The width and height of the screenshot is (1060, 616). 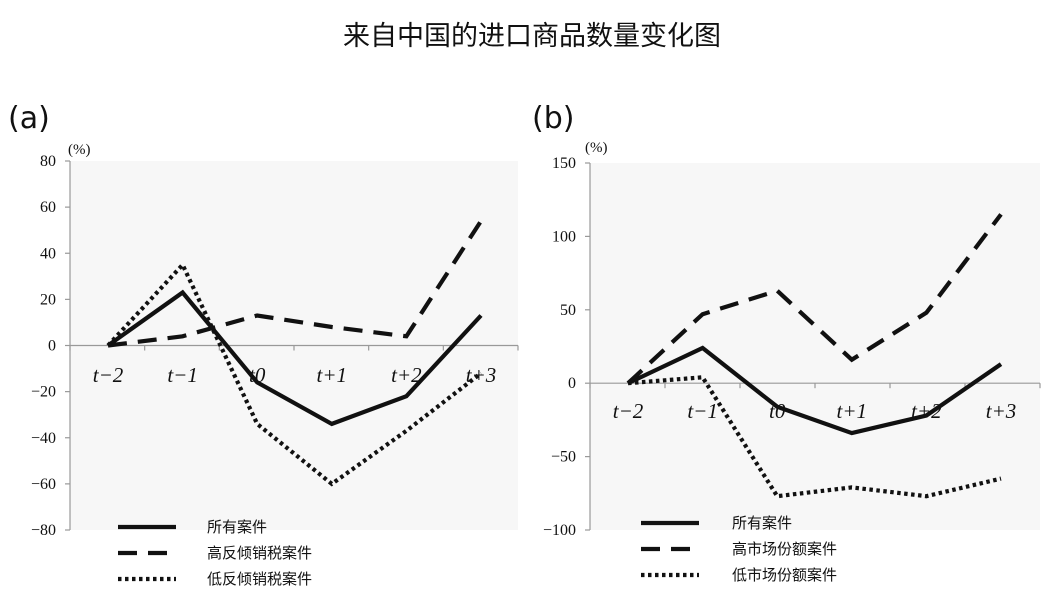 What do you see at coordinates (568, 310) in the screenshot?
I see `y-tick-label: 50` at bounding box center [568, 310].